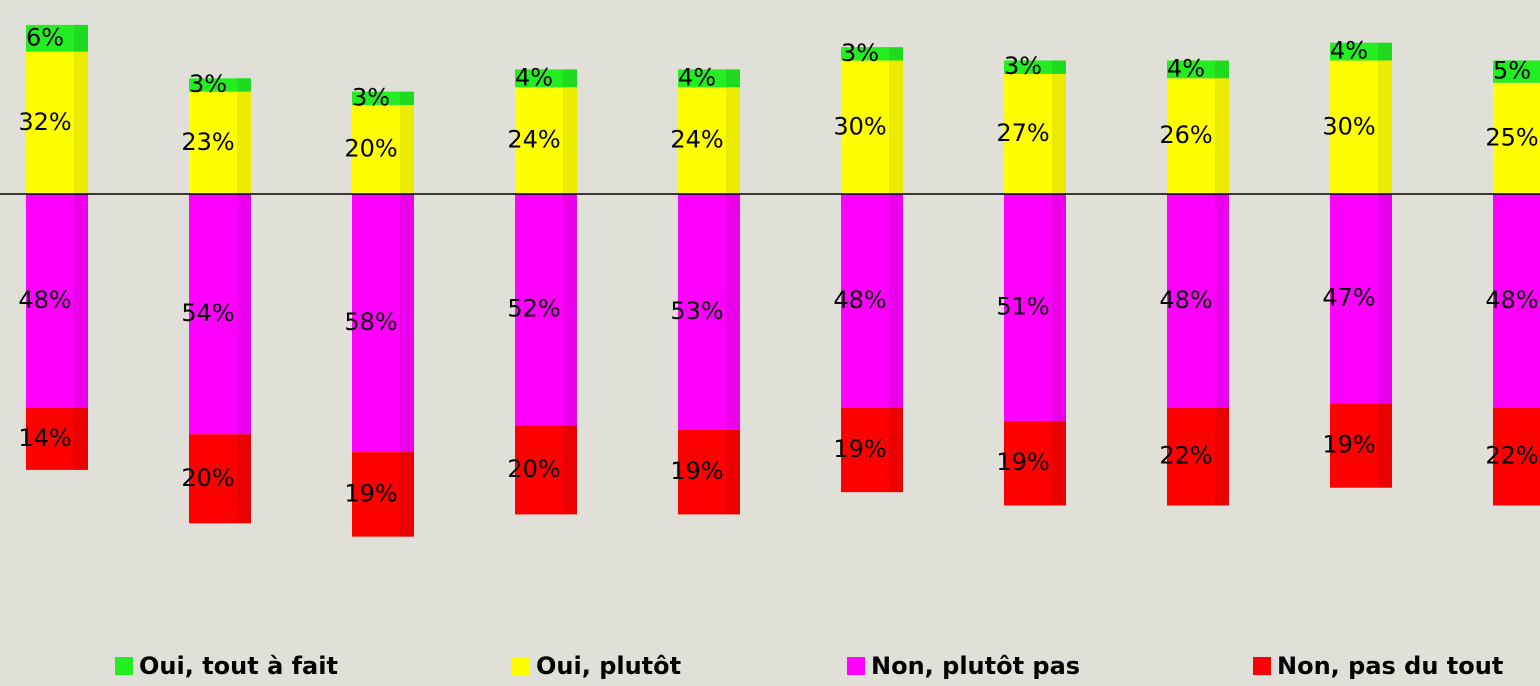  What do you see at coordinates (1022, 133) in the screenshot?
I see `data-label: 27%` at bounding box center [1022, 133].